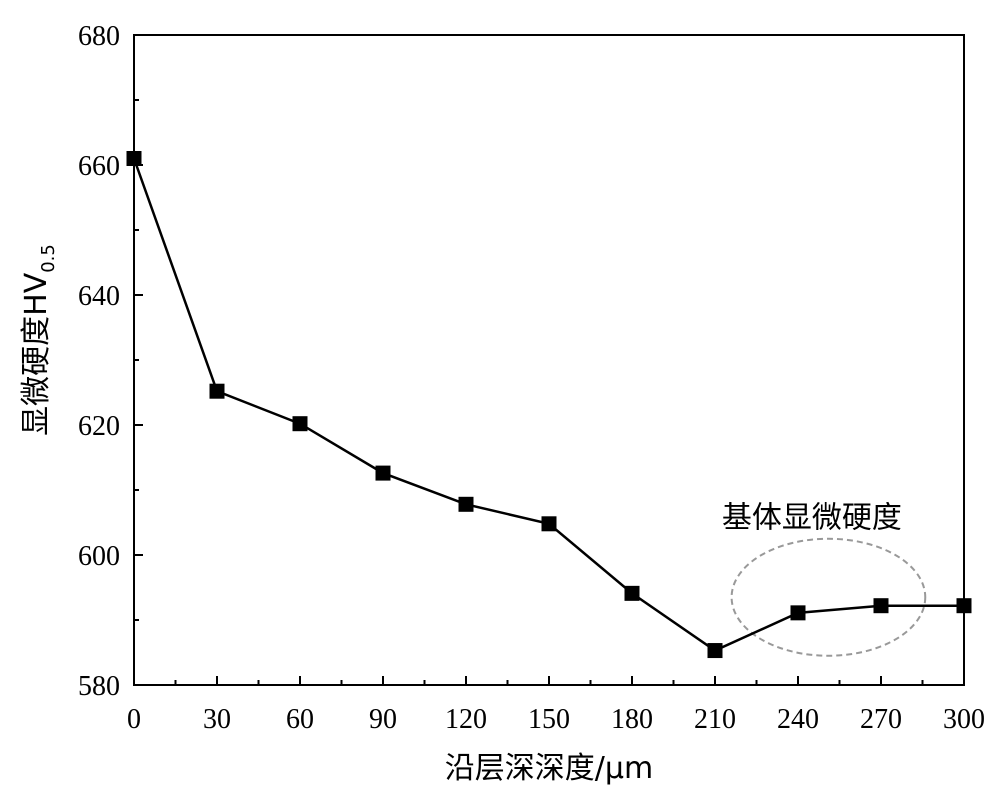 Image resolution: width=1000 pixels, height=799 pixels. What do you see at coordinates (549, 719) in the screenshot?
I see `x-tick-label: 150` at bounding box center [549, 719].